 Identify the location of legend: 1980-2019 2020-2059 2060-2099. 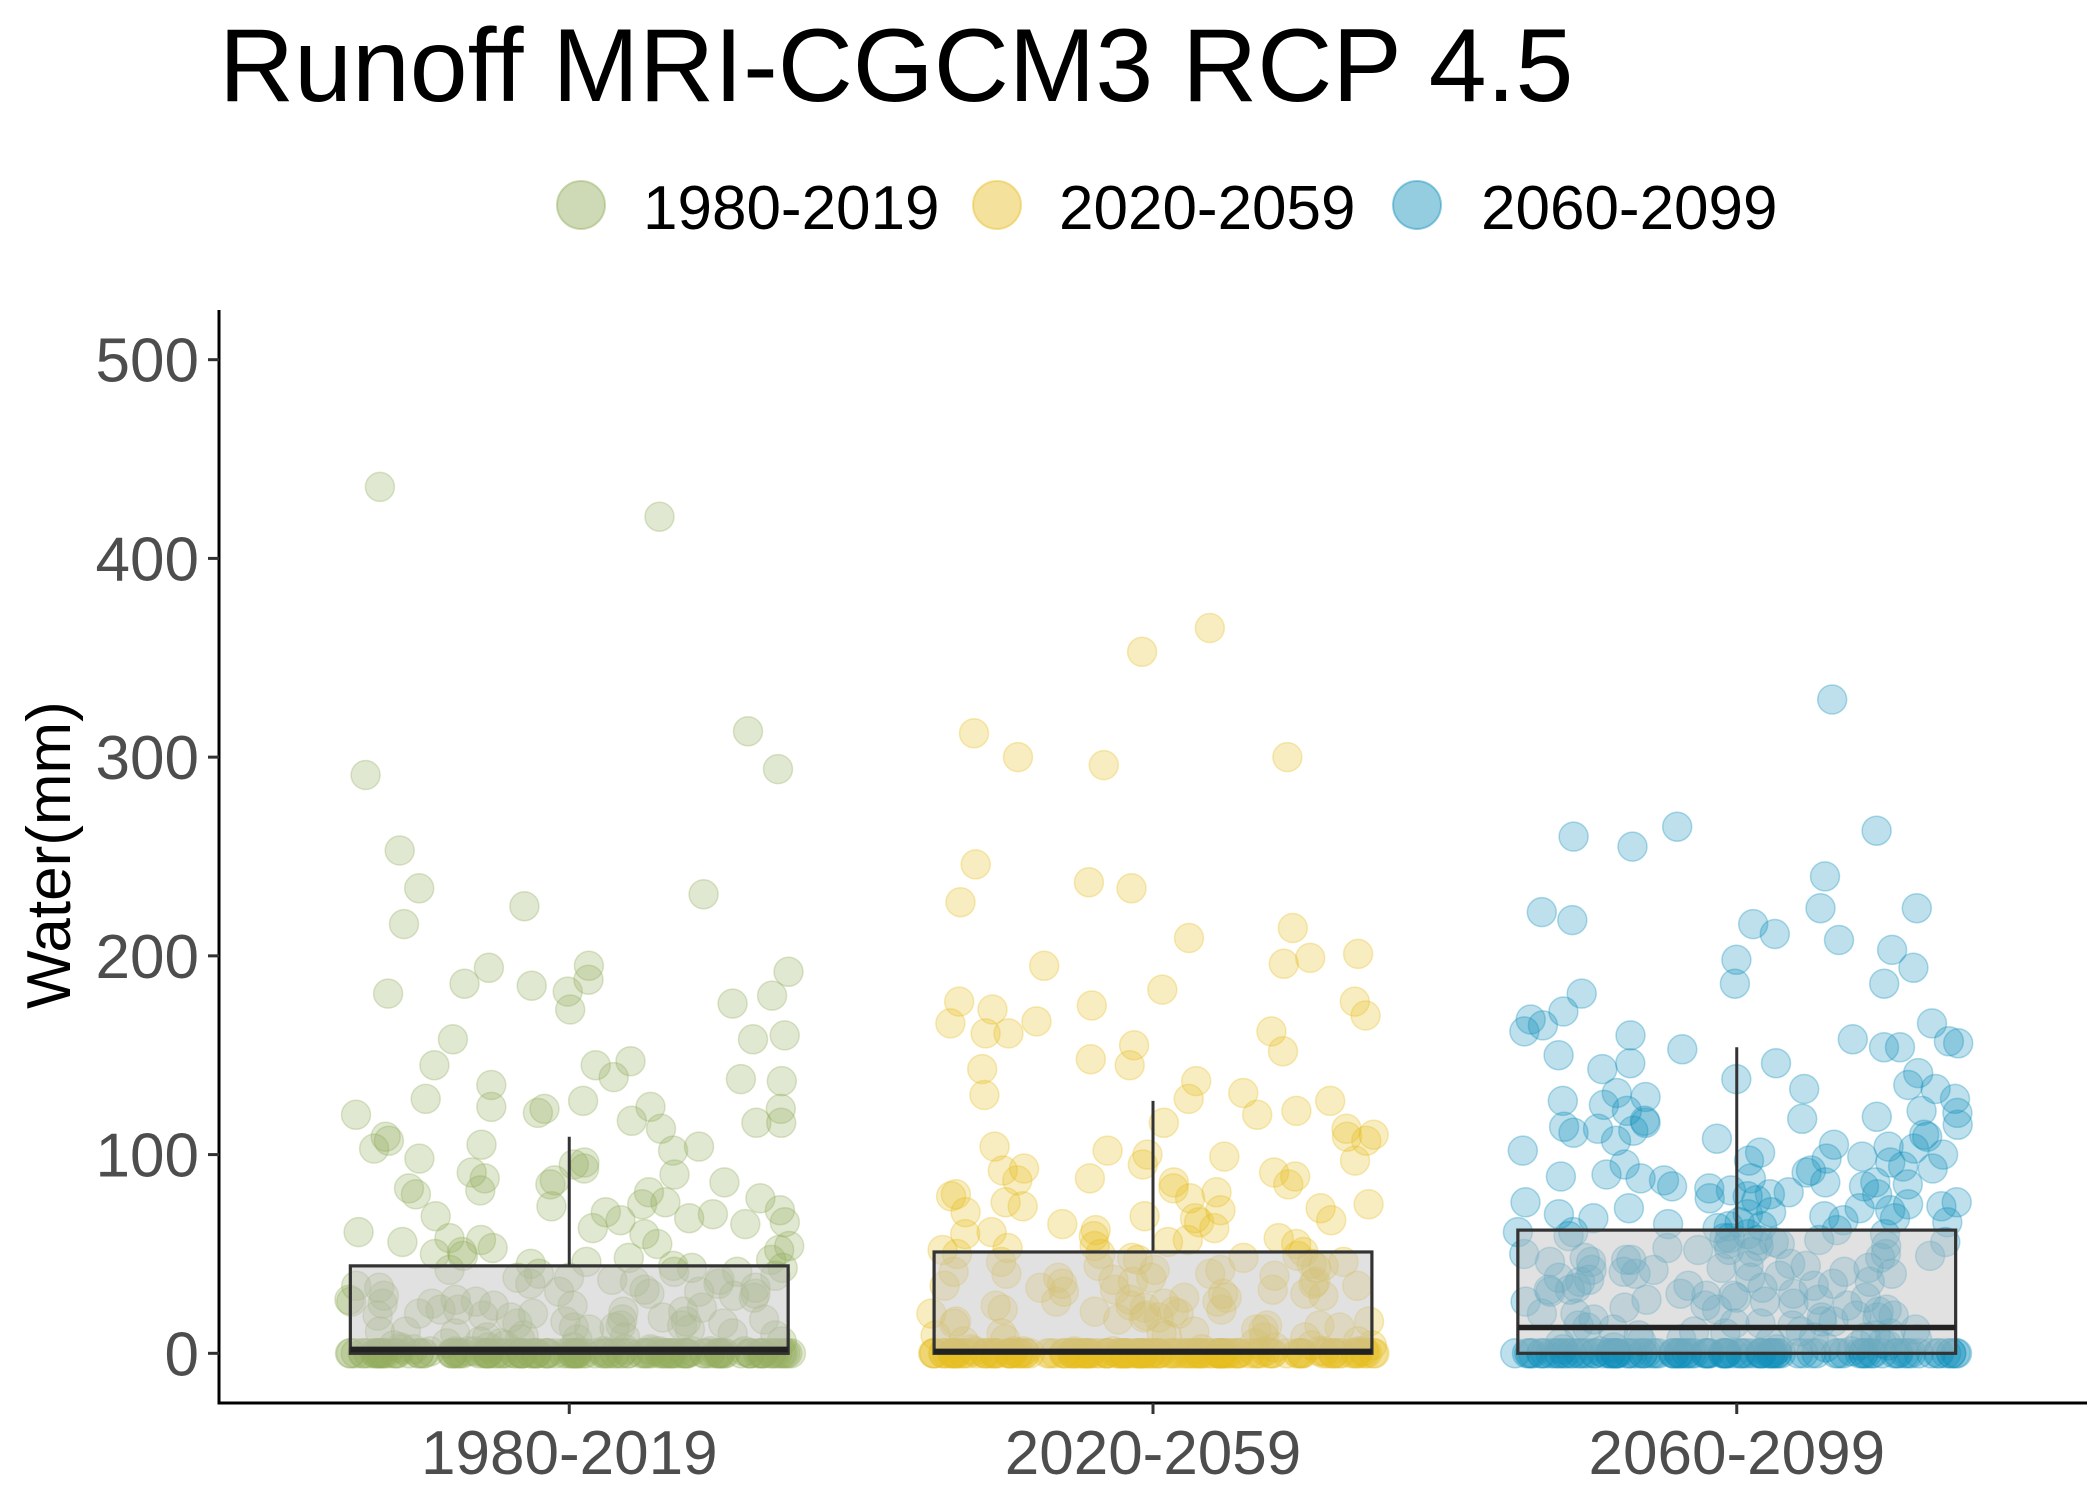
(1167, 208).